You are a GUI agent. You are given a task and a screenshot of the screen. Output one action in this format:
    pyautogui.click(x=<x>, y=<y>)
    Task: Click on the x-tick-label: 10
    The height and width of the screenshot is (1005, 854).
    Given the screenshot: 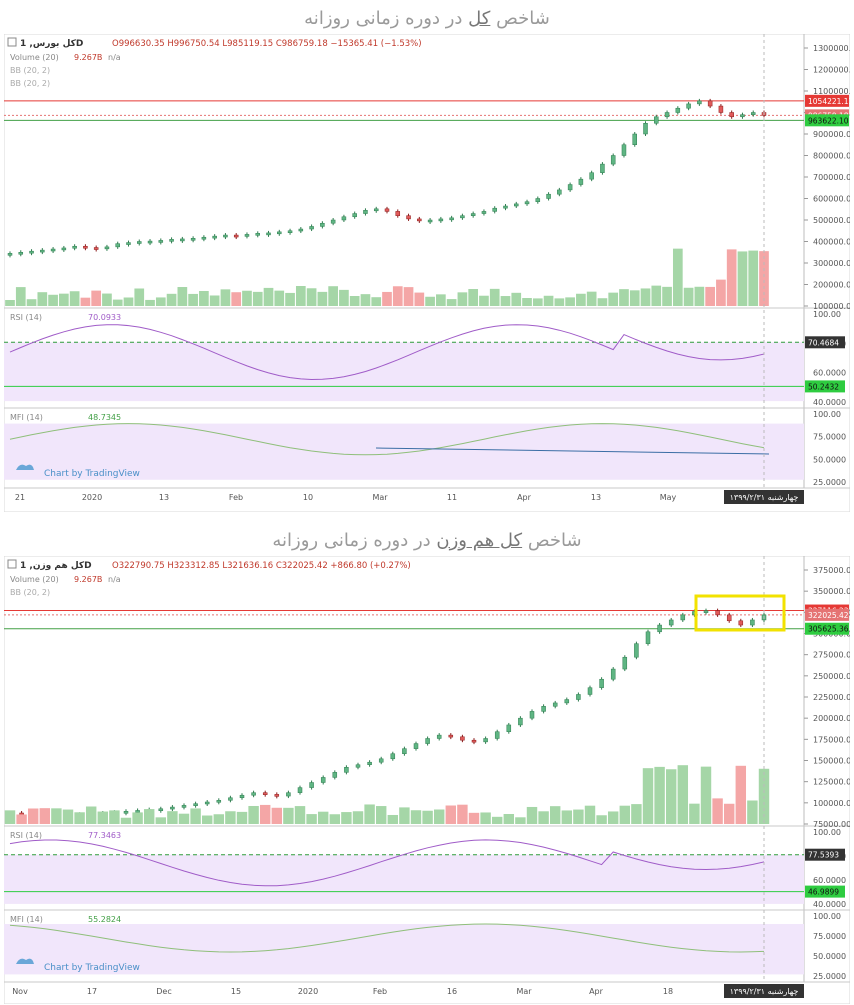 What is the action you would take?
    pyautogui.click(x=308, y=497)
    